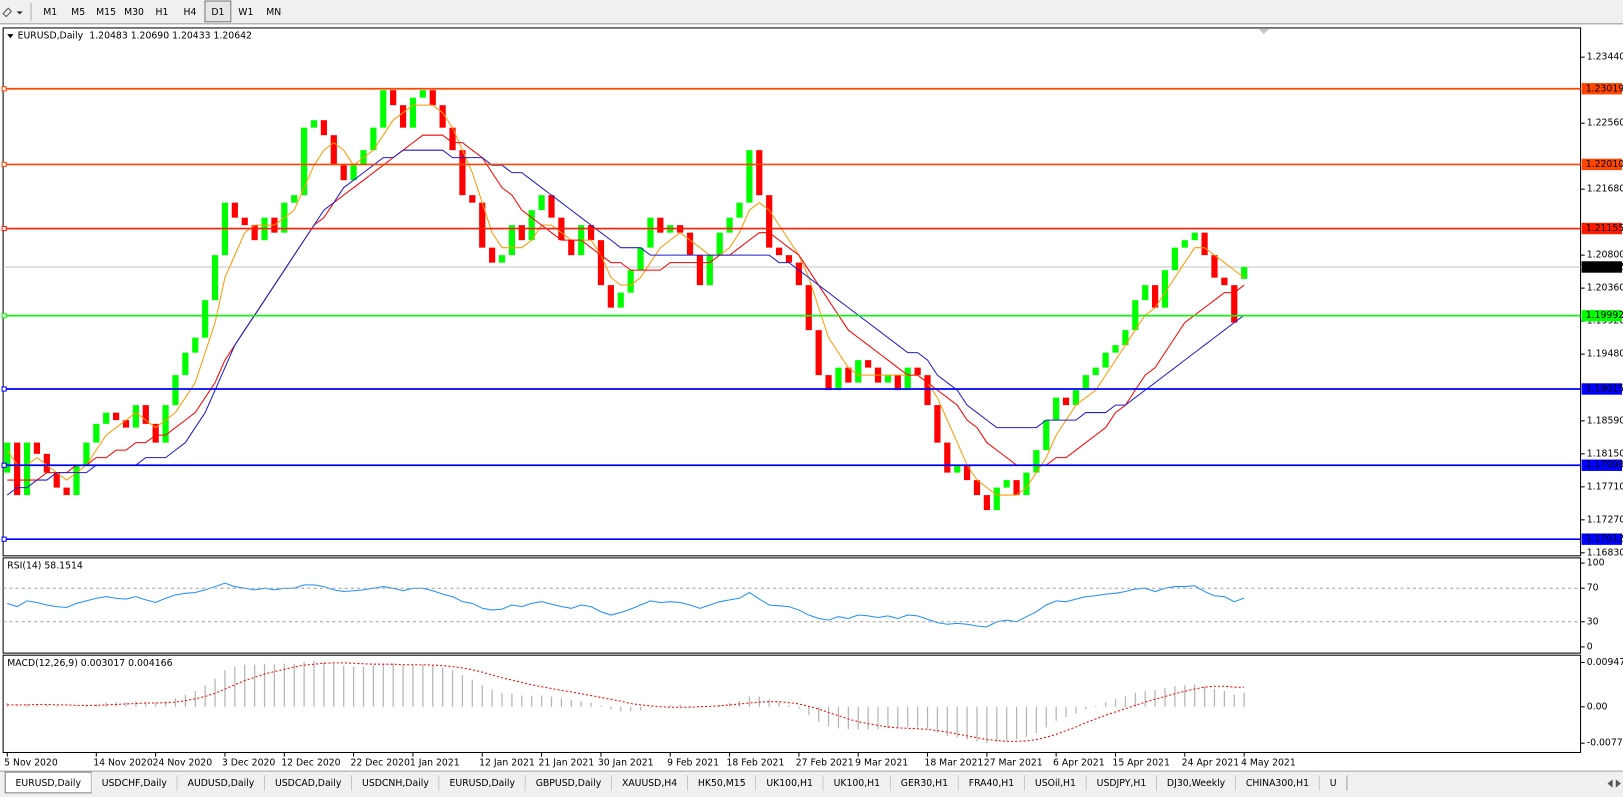 This screenshot has height=797, width=1623. Describe the element at coordinates (89, 663) in the screenshot. I see `indicator-title: MACD(12,26,9) 0.003017 0.004166` at that location.